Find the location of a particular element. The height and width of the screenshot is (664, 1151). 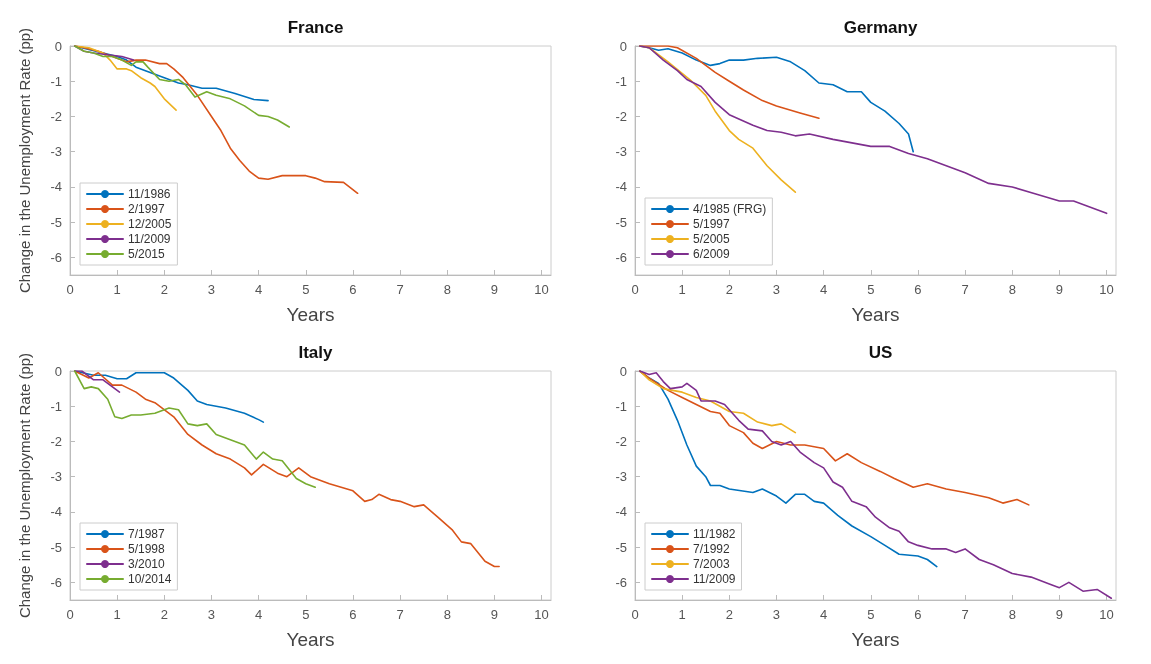

legend-label: 2/1997 is located at coordinates (147, 209).